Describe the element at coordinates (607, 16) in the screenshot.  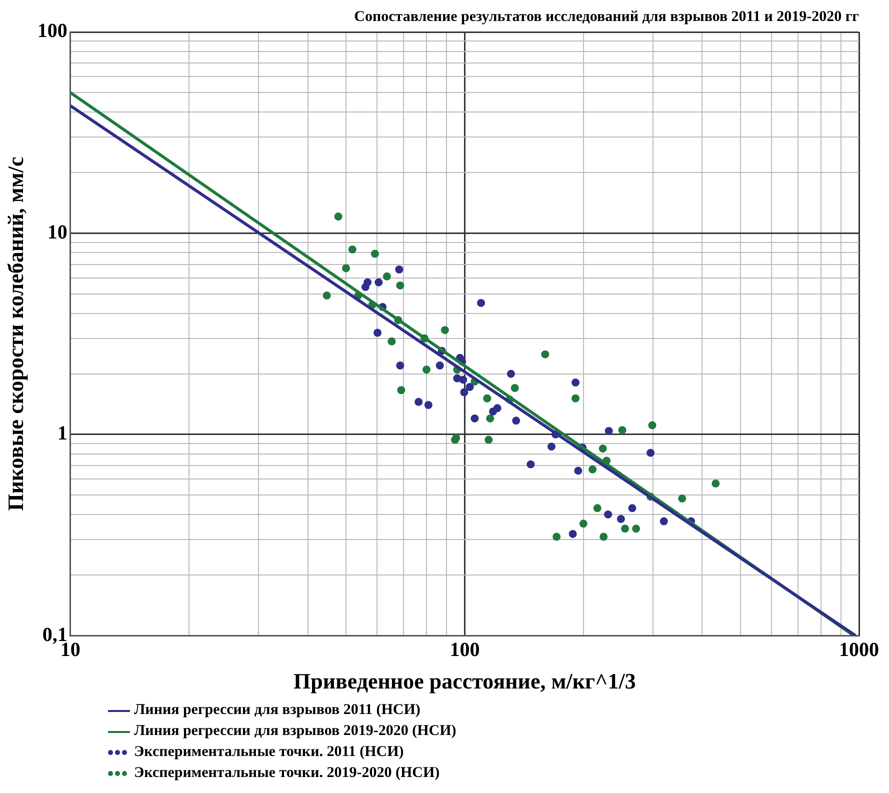
I see `chart-title: Сопоставление результатов исследований для взрывов 2011 и 2019-2020 гг` at that location.